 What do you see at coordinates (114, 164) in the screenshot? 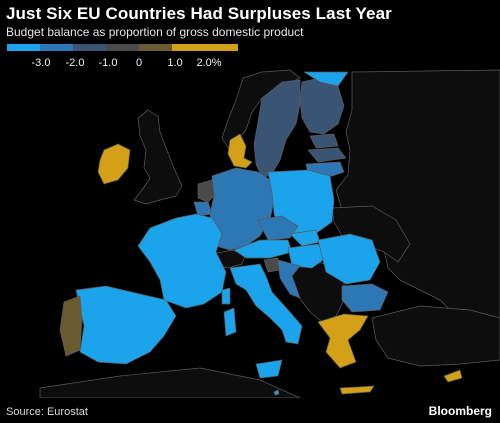
I see `ireland-region` at bounding box center [114, 164].